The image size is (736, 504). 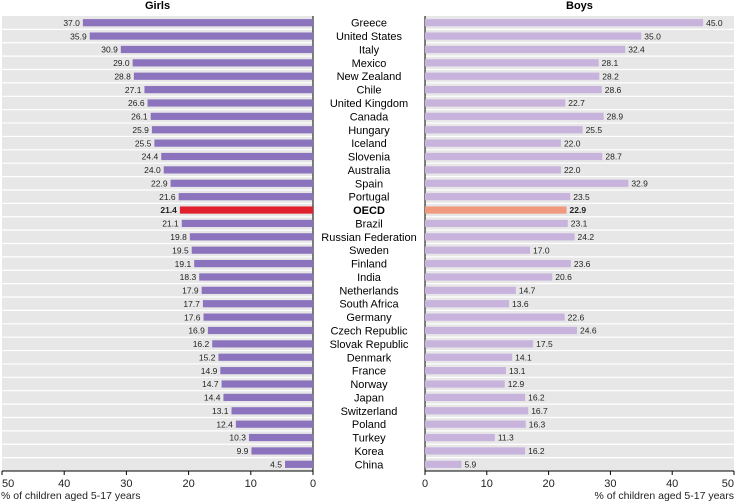 I want to click on girls-data-label: 28.8, so click(x=122, y=76).